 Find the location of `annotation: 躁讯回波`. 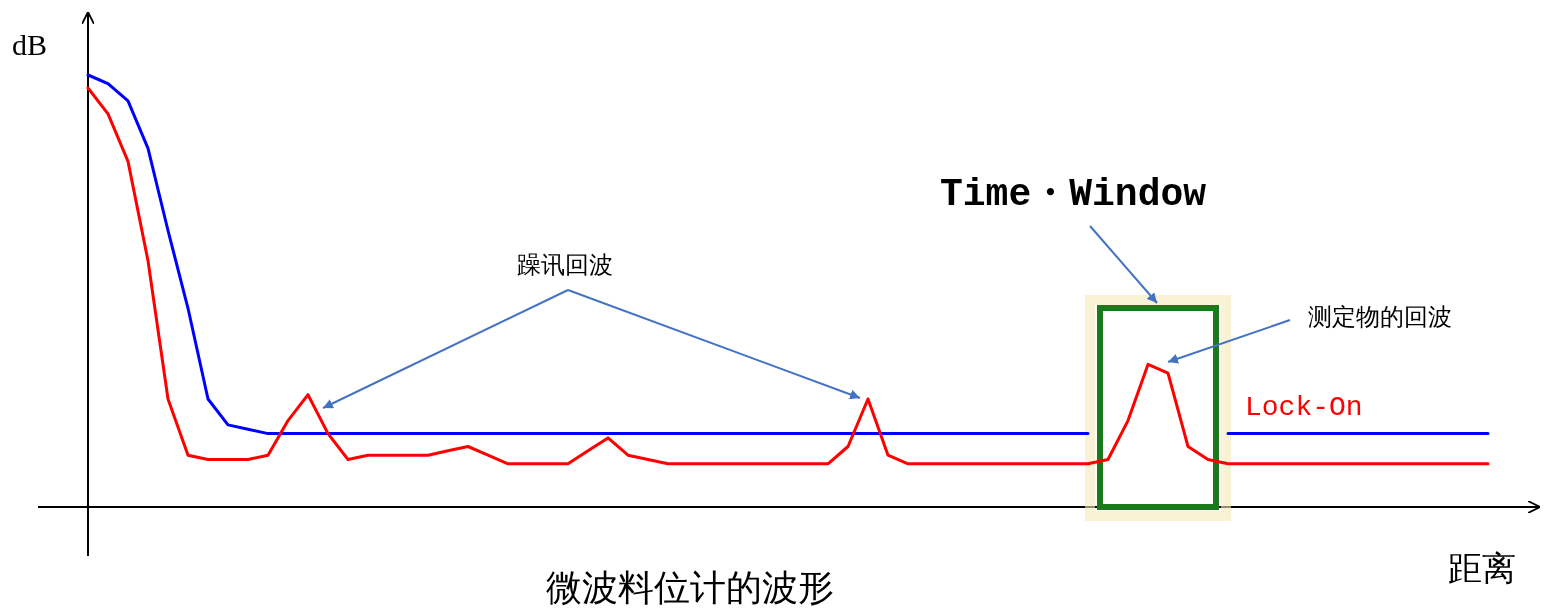

annotation: 躁讯回波 is located at coordinates (565, 265).